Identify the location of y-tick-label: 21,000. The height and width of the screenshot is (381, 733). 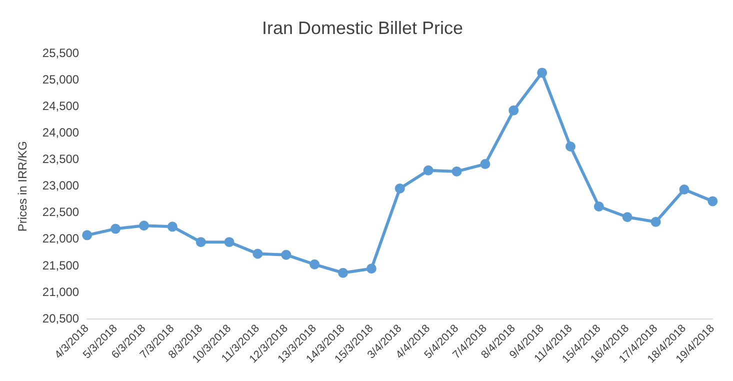
(61, 291).